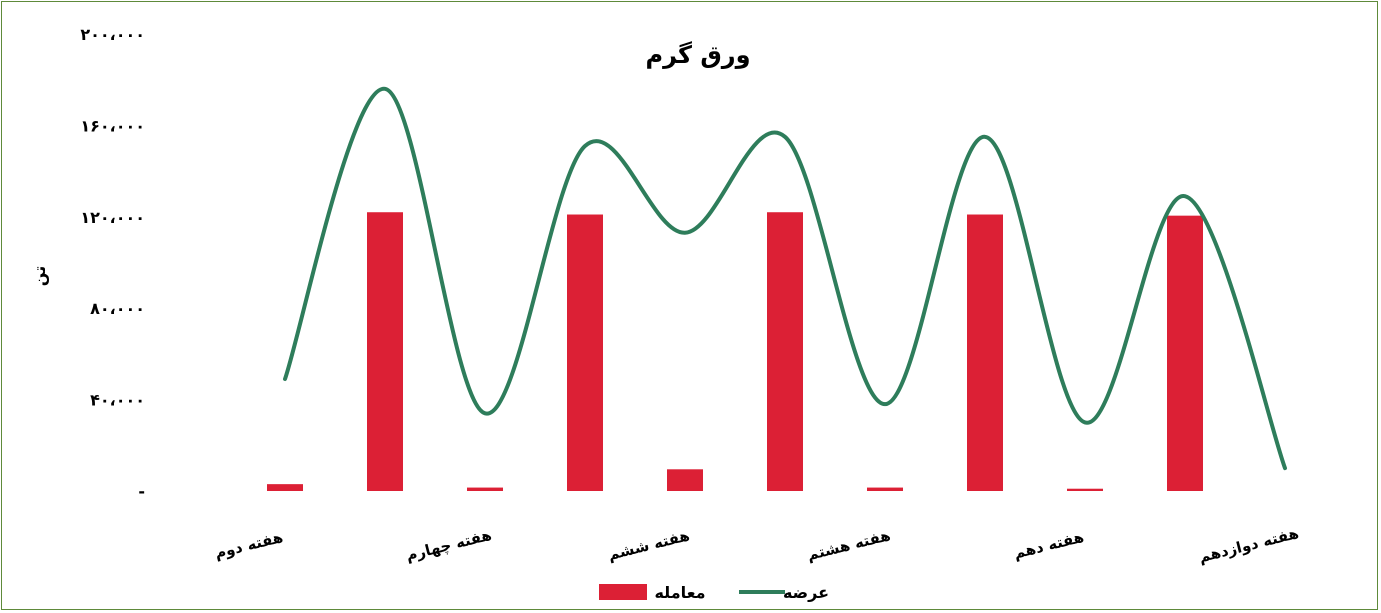 This screenshot has height=613, width=1381. Describe the element at coordinates (112, 34) in the screenshot. I see `y-tick-label: ۲۰۰،۰۰۰` at that location.